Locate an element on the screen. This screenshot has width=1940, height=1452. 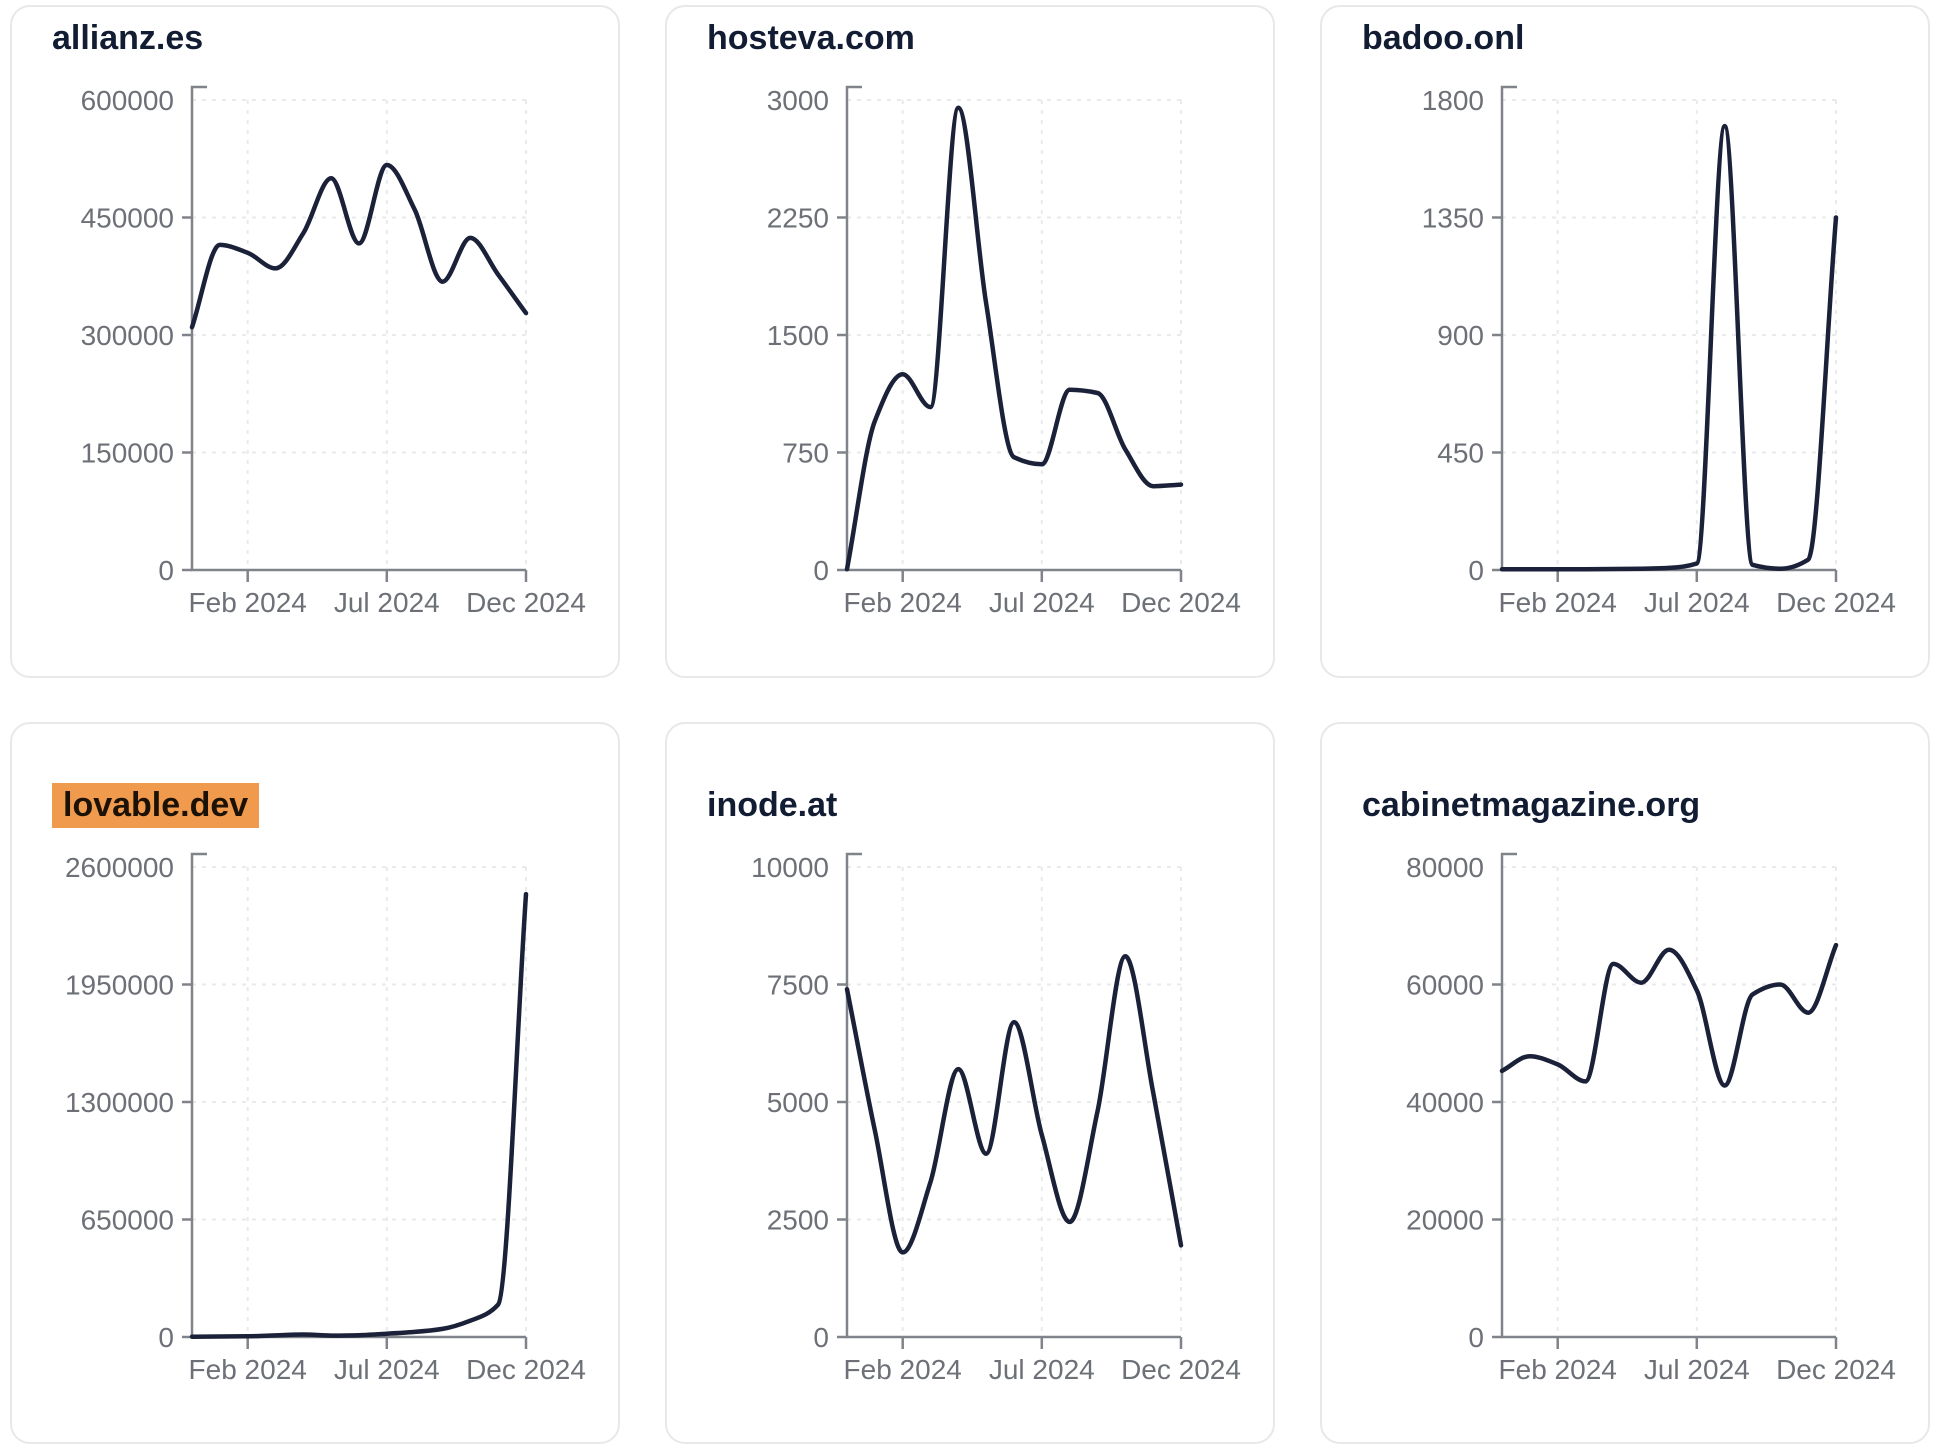
y-tick-labels: 0 750 1500 2250 3000 is located at coordinates (798, 335).